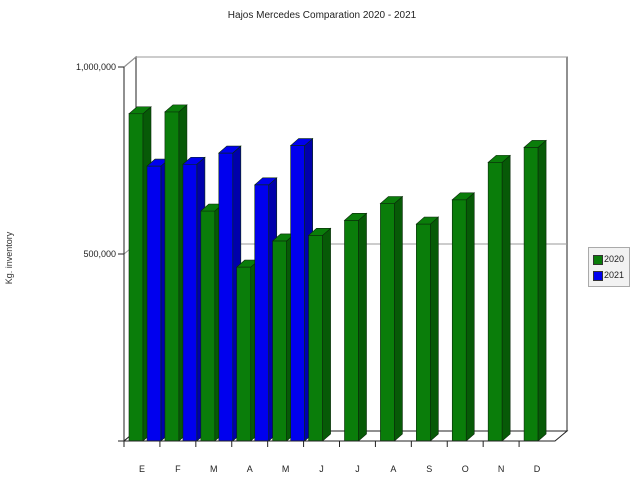 Image resolution: width=636 pixels, height=483 pixels. I want to click on x-tick-label: O, so click(465, 469).